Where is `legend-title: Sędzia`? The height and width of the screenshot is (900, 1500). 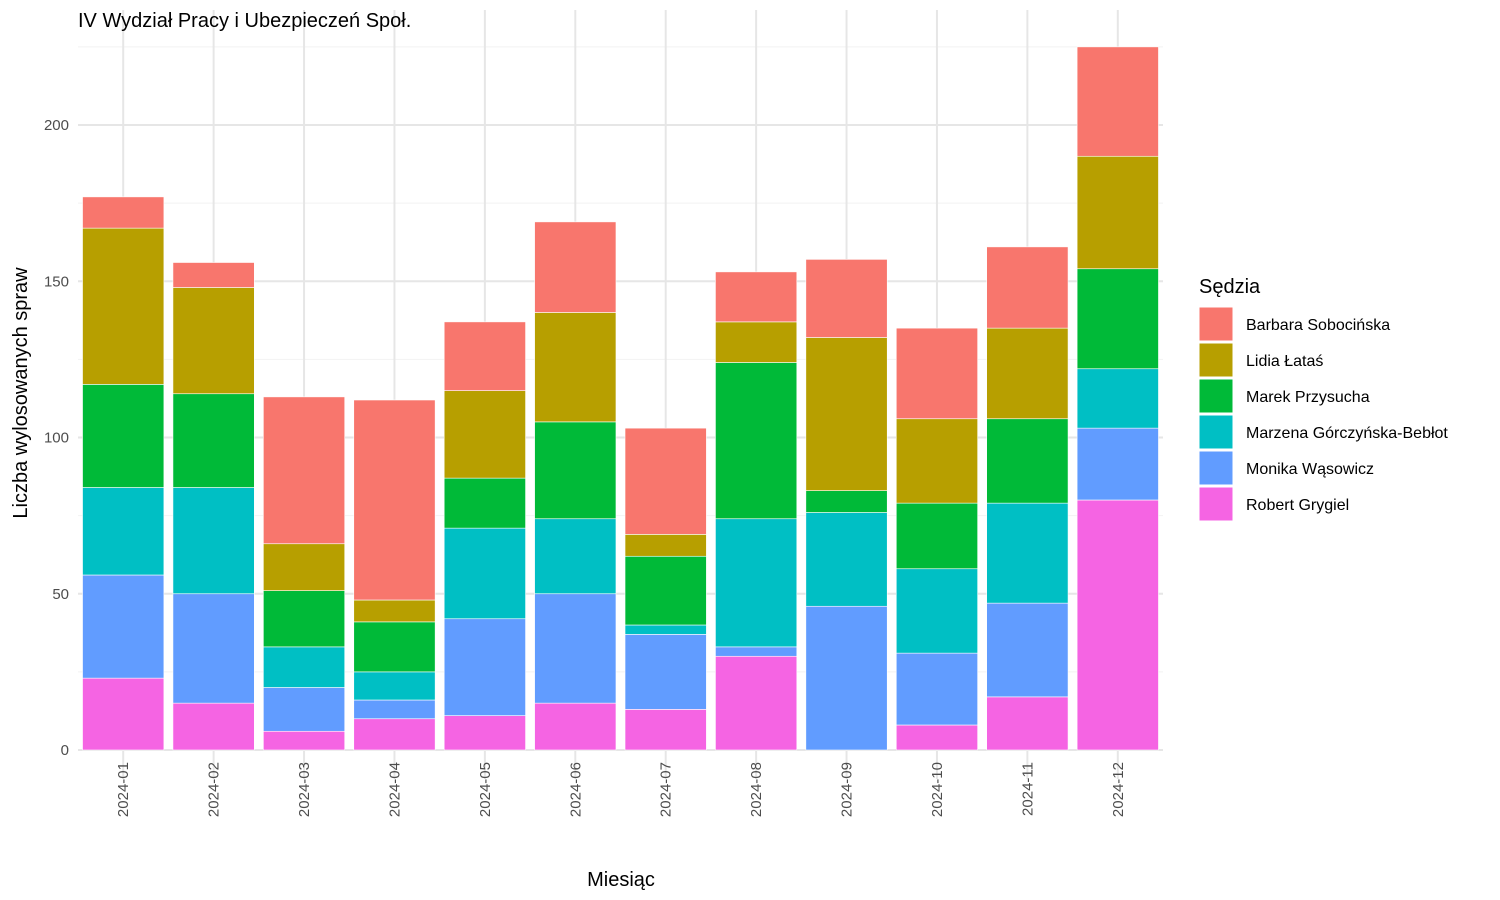 legend-title: Sędzia is located at coordinates (1230, 287).